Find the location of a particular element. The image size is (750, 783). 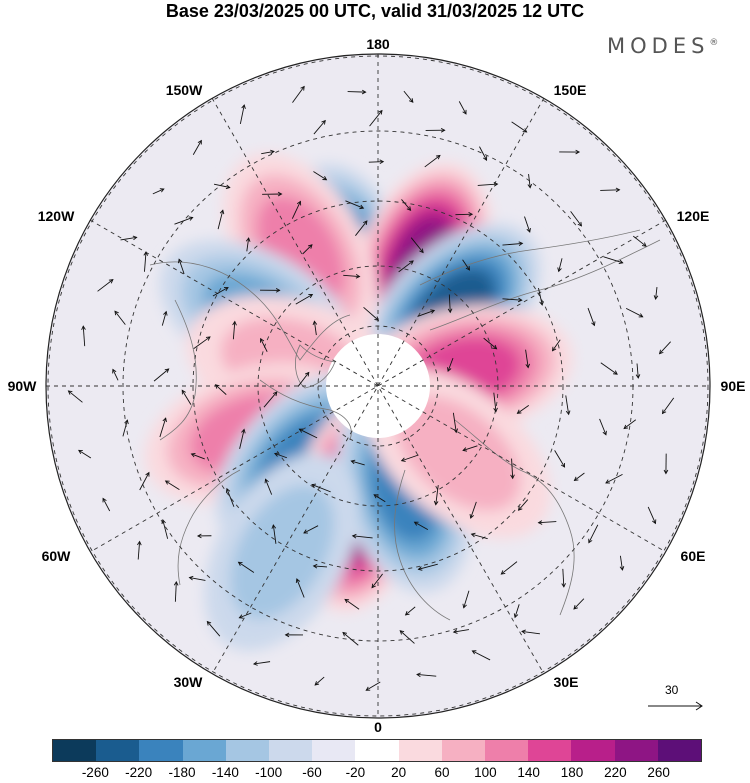

lon-label-60w: 60W is located at coordinates (56, 556).